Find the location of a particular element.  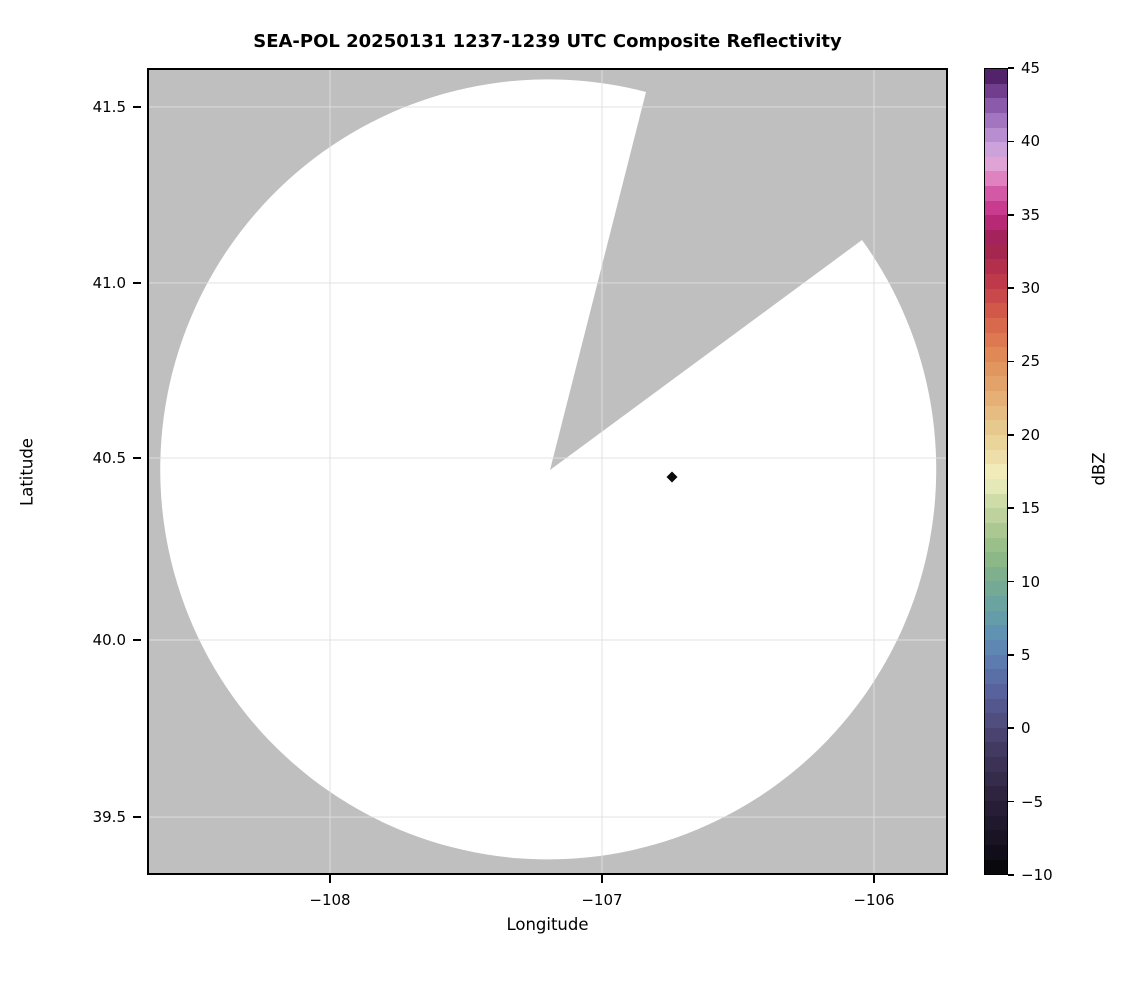

y-tick-label: 40.5 is located at coordinates (109, 458).